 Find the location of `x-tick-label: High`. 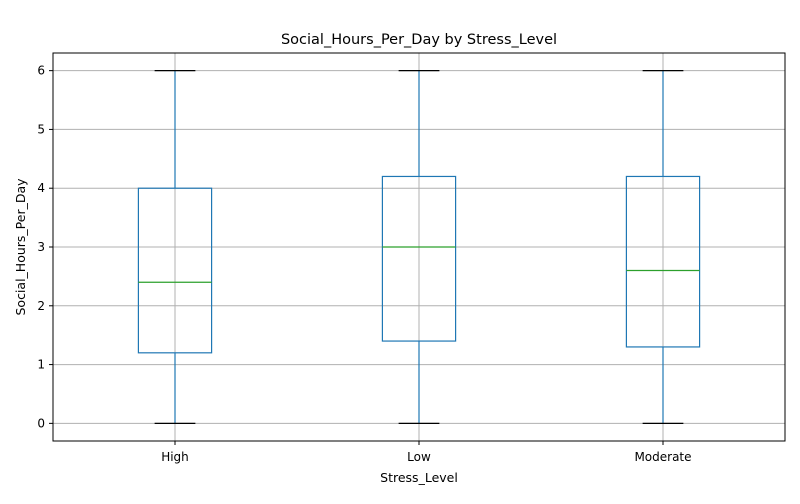

x-tick-label: High is located at coordinates (175, 457).